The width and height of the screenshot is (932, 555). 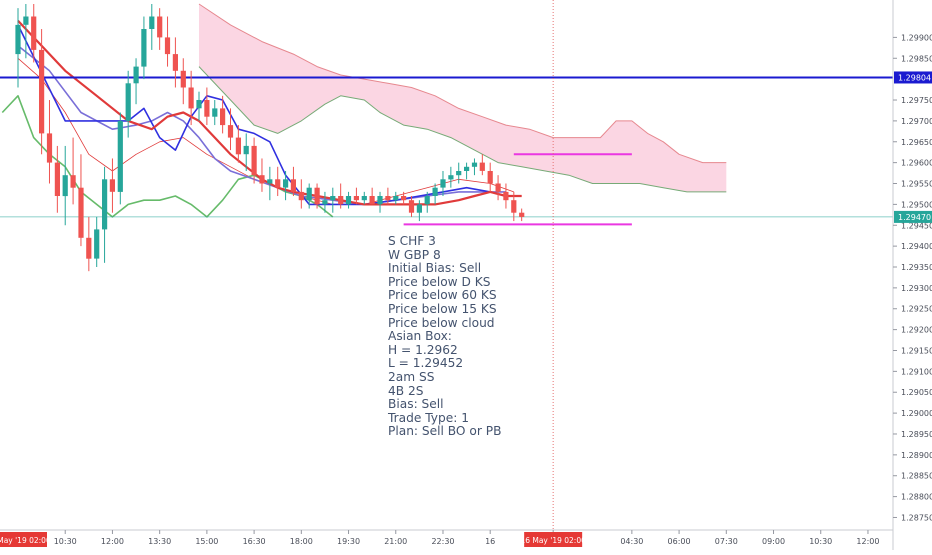 What do you see at coordinates (914, 217) in the screenshot?
I see `price-label-text: 1.29470` at bounding box center [914, 217].